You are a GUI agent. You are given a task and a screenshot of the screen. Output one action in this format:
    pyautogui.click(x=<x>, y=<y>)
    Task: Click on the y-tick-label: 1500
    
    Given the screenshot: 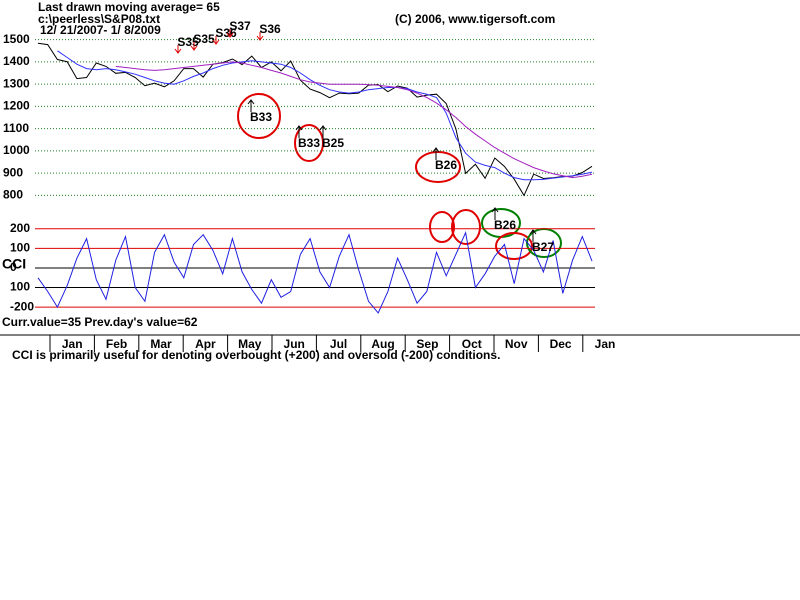 What is the action you would take?
    pyautogui.click(x=16, y=39)
    